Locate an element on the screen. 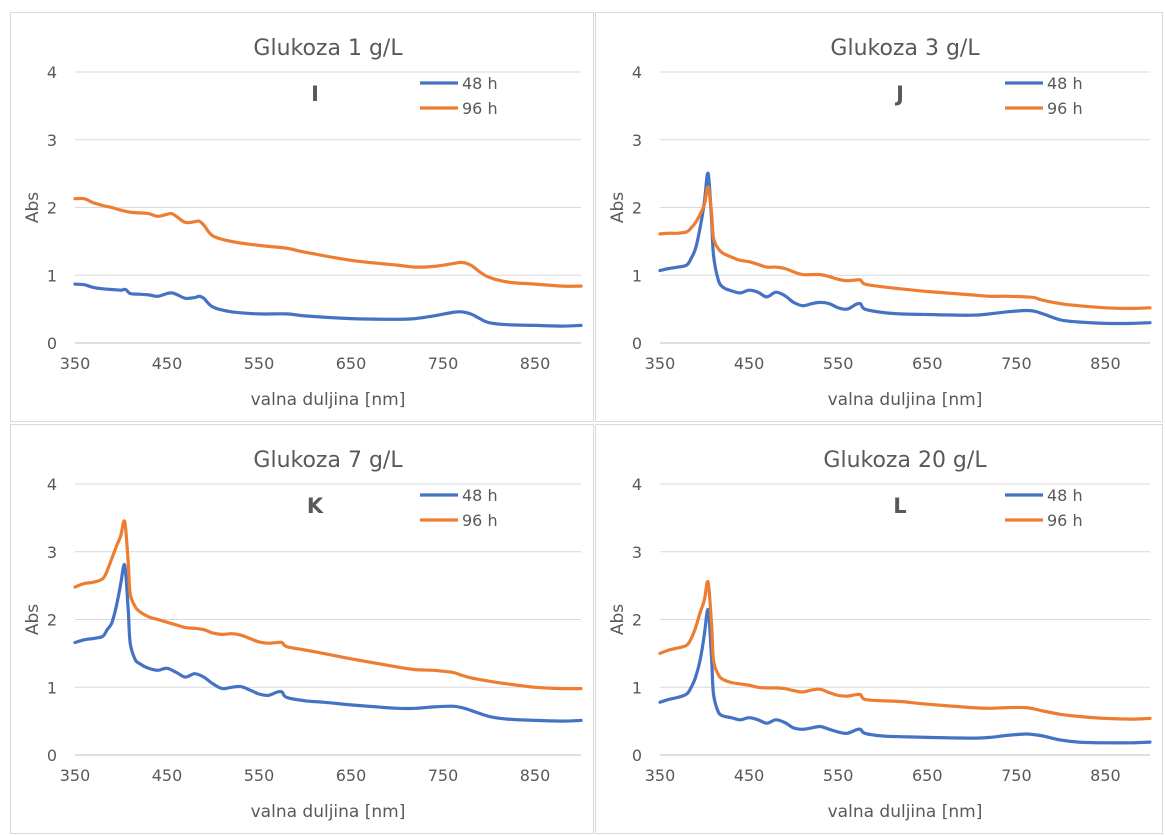 This screenshot has height=836, width=1165. chart-title: Glukoza 20 g/L is located at coordinates (905, 460).